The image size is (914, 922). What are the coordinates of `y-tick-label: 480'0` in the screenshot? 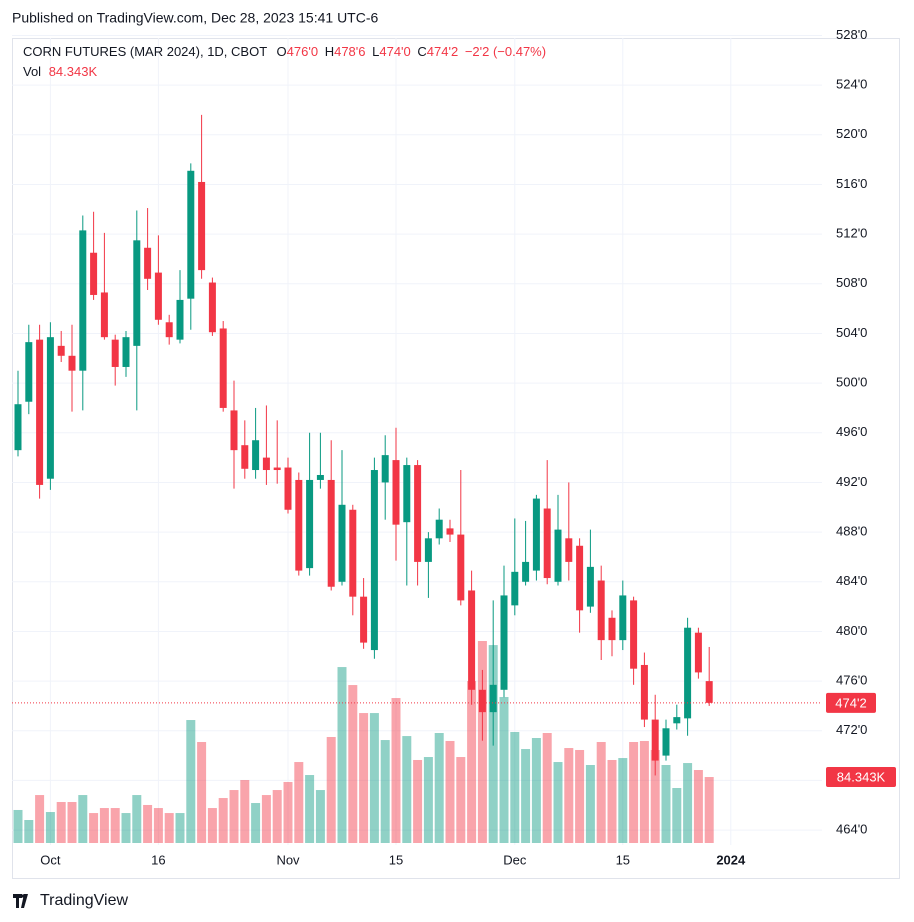 It's located at (851, 630).